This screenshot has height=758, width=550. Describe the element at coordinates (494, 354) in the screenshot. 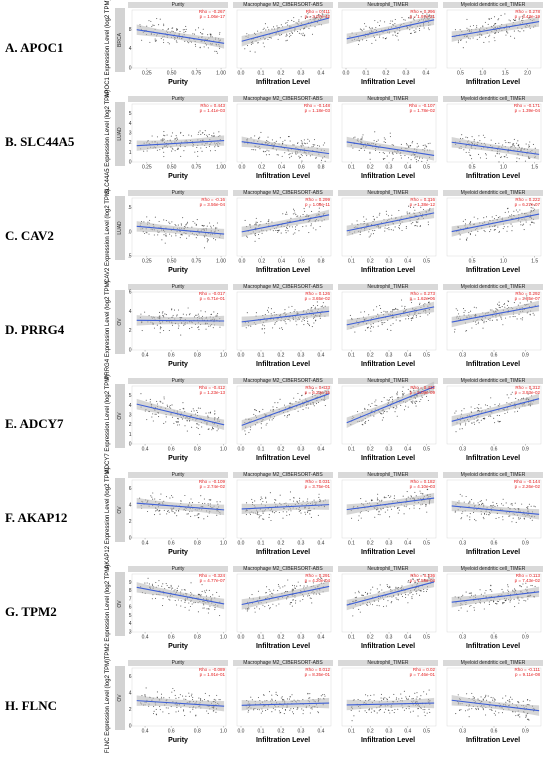

I see `axis-ticks: 0.3 0.6 0.9` at that location.